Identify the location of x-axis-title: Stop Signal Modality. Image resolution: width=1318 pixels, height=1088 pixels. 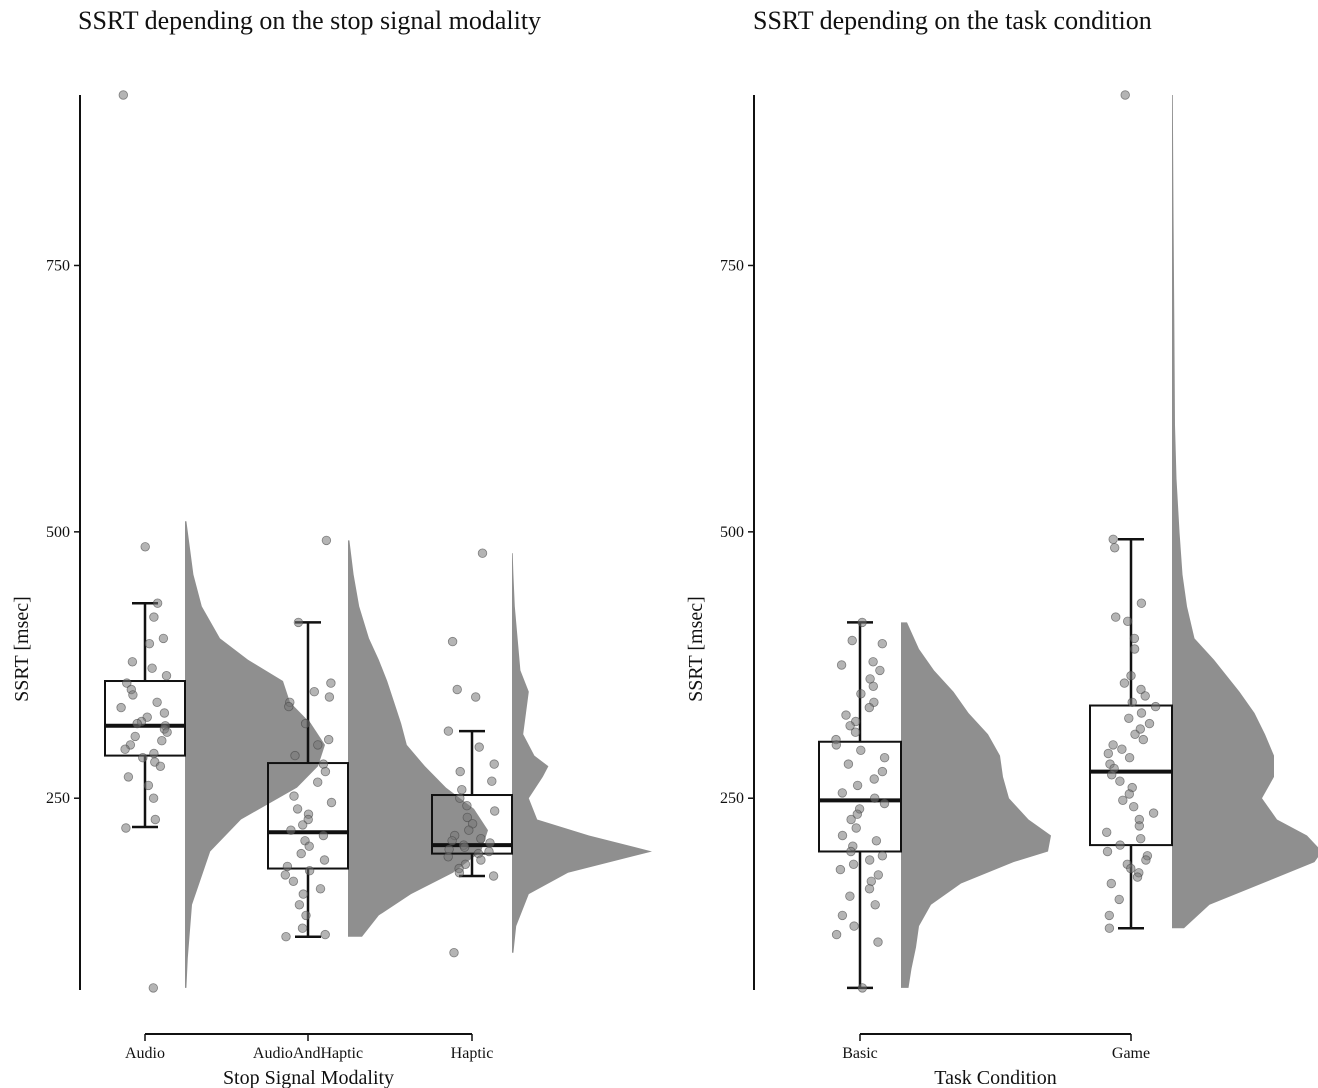
(308, 1077).